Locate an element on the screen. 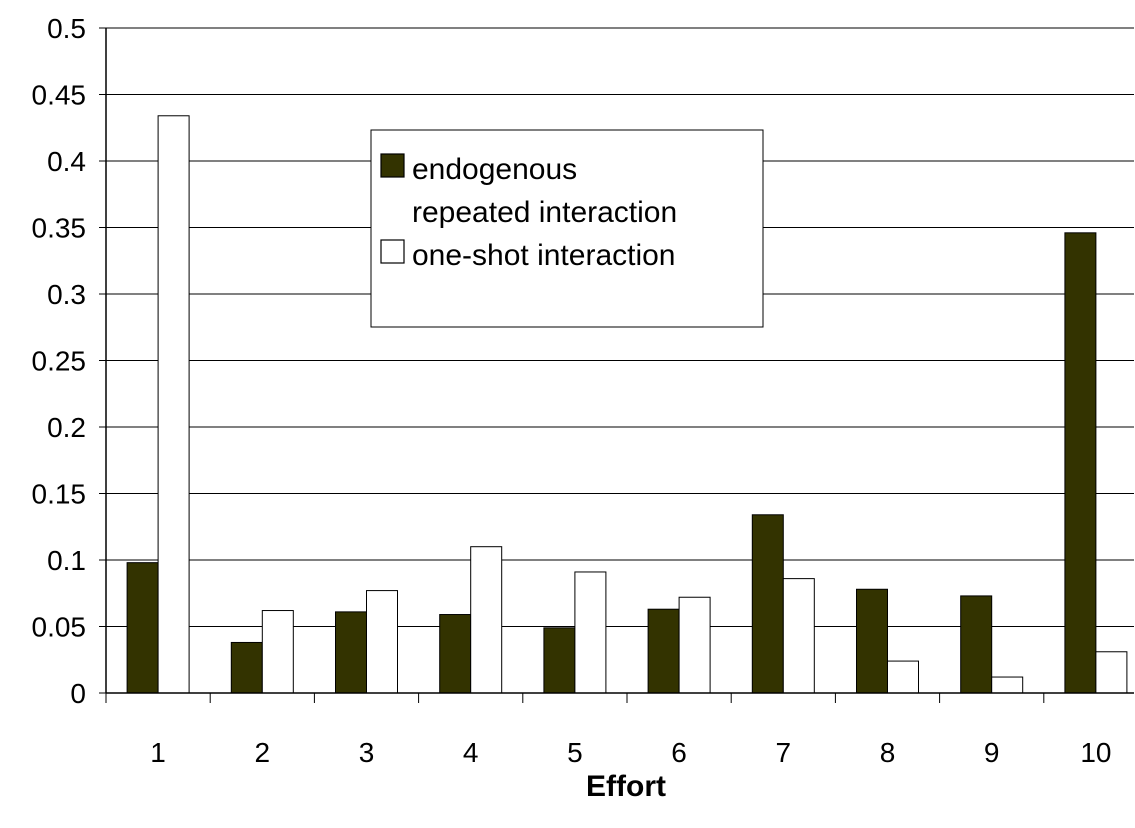 The height and width of the screenshot is (828, 1135). y-tick-label: 0.35 is located at coordinates (59, 228).